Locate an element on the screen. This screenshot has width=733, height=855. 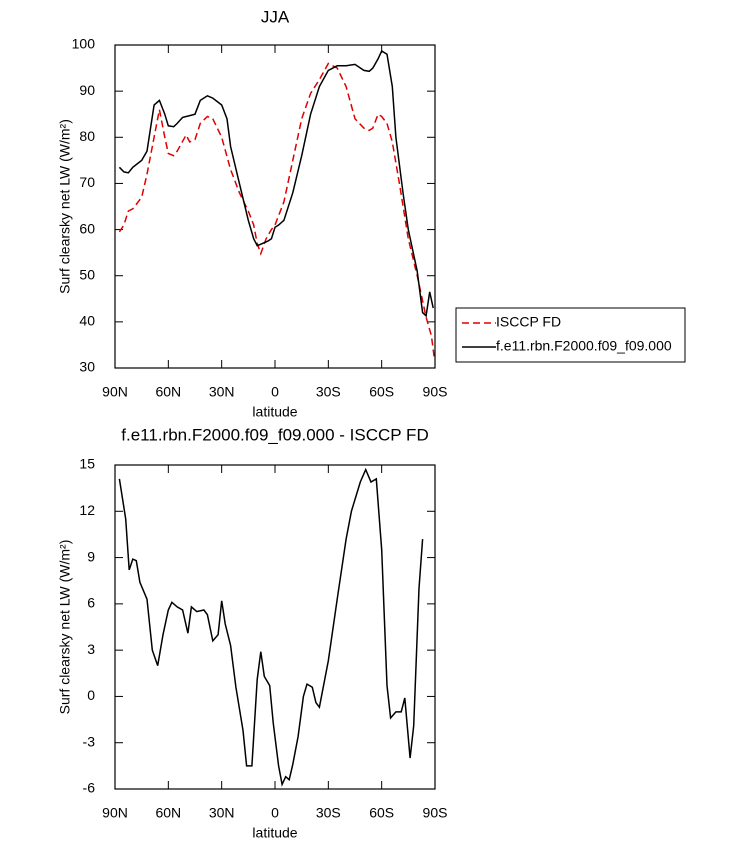
y-tick-label: 9 is located at coordinates (91, 556).